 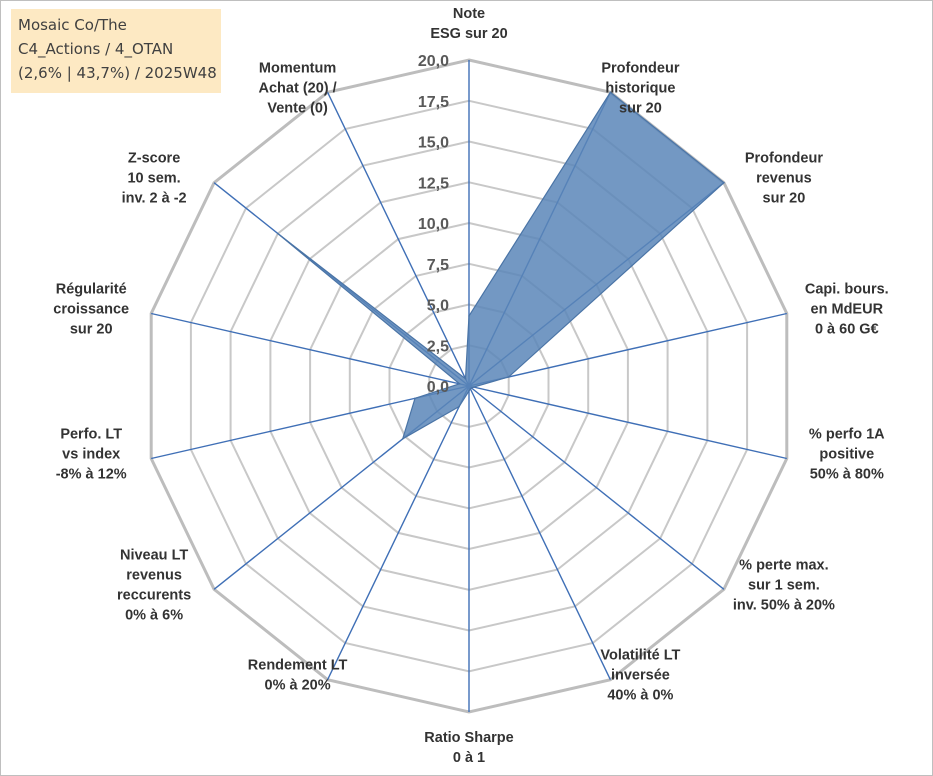 What do you see at coordinates (784, 605) in the screenshot?
I see `axis-label-5-line-2: inv. 50% à 20%` at bounding box center [784, 605].